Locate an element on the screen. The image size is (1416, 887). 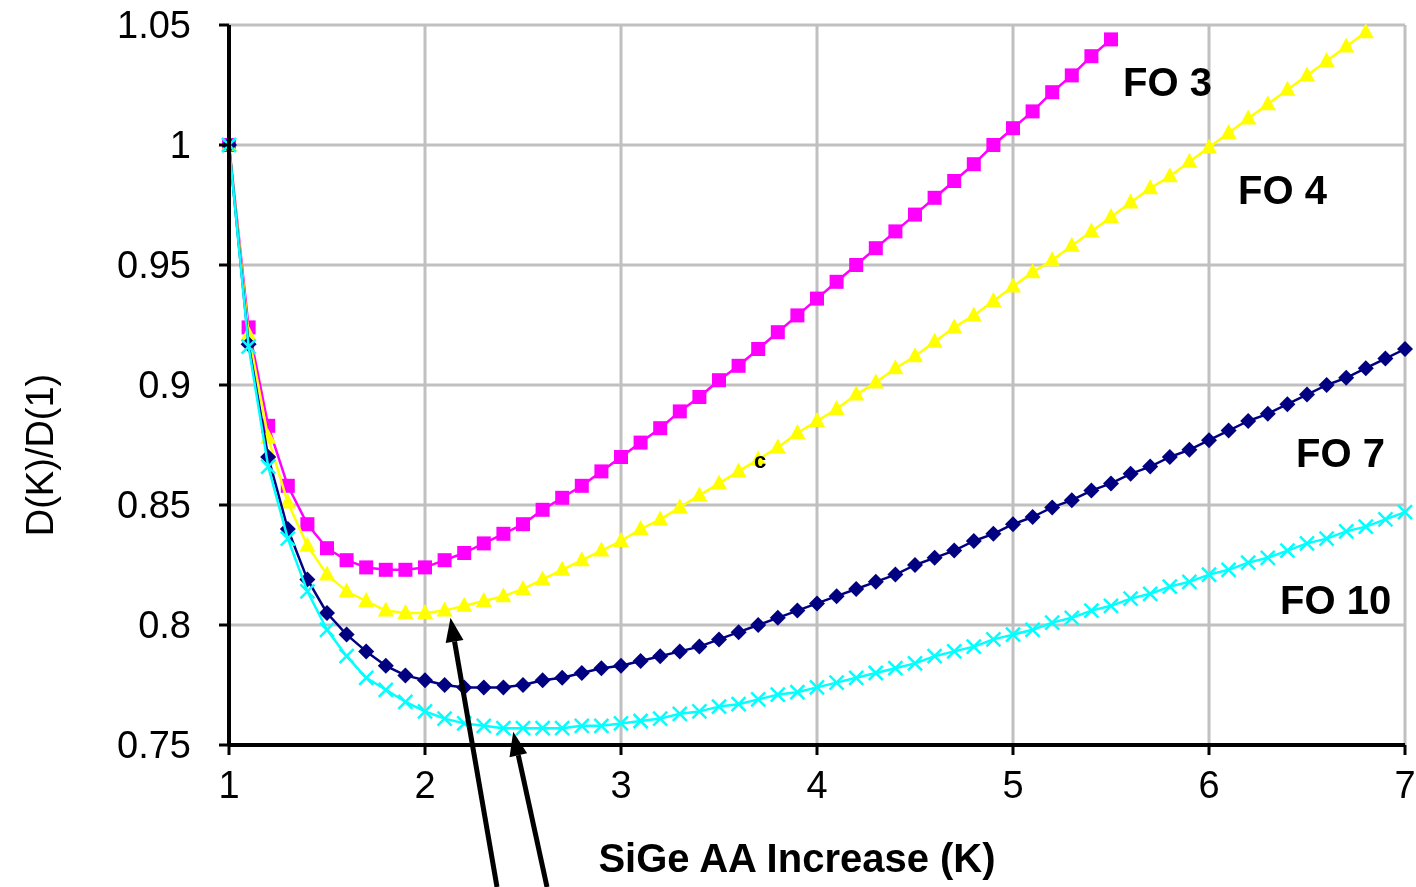
x-tick-label: 4 is located at coordinates (817, 785).